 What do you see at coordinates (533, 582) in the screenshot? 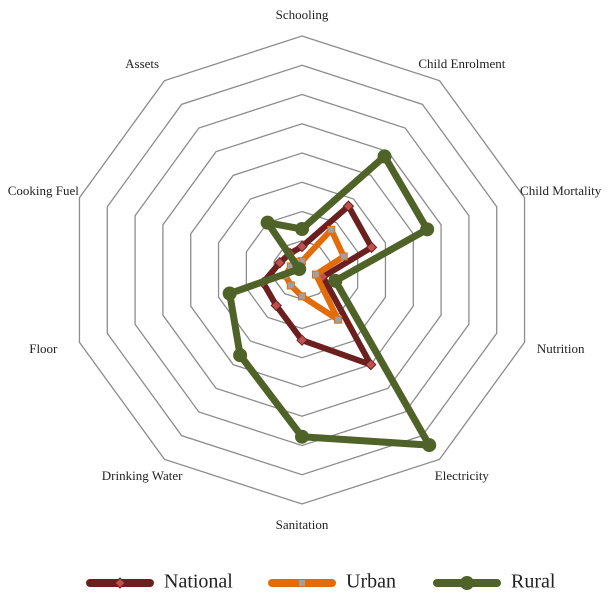
I see `legend-label: Rural` at bounding box center [533, 582].